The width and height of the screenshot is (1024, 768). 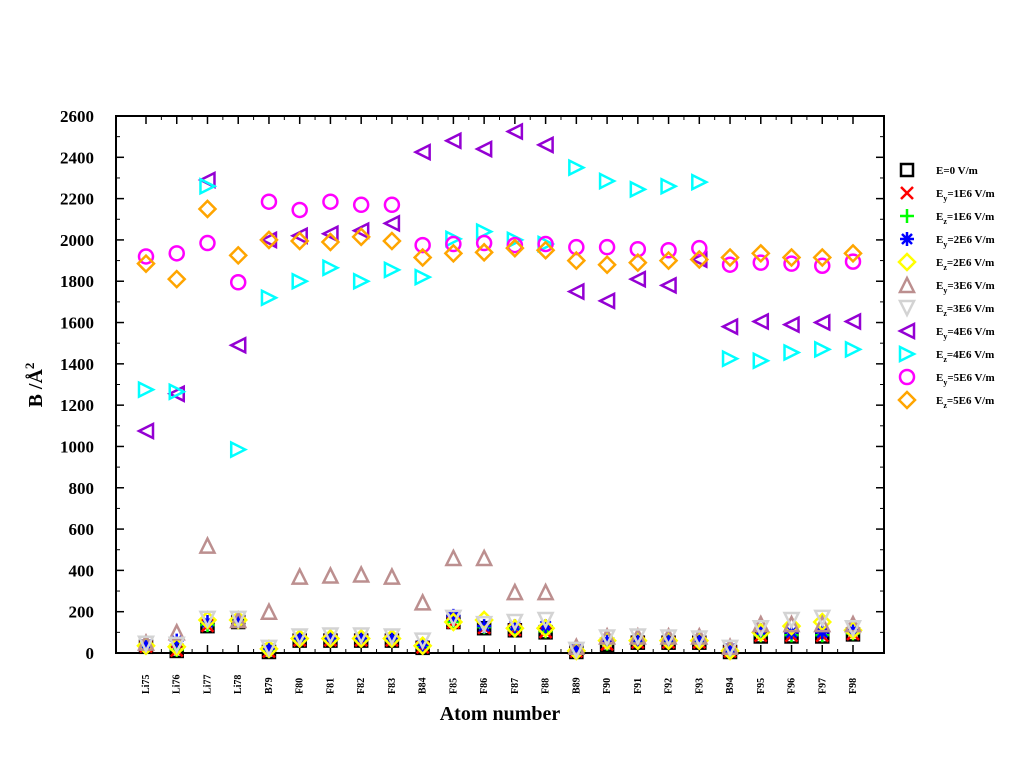 What do you see at coordinates (269, 685) in the screenshot?
I see `x-tick-label: B79` at bounding box center [269, 685].